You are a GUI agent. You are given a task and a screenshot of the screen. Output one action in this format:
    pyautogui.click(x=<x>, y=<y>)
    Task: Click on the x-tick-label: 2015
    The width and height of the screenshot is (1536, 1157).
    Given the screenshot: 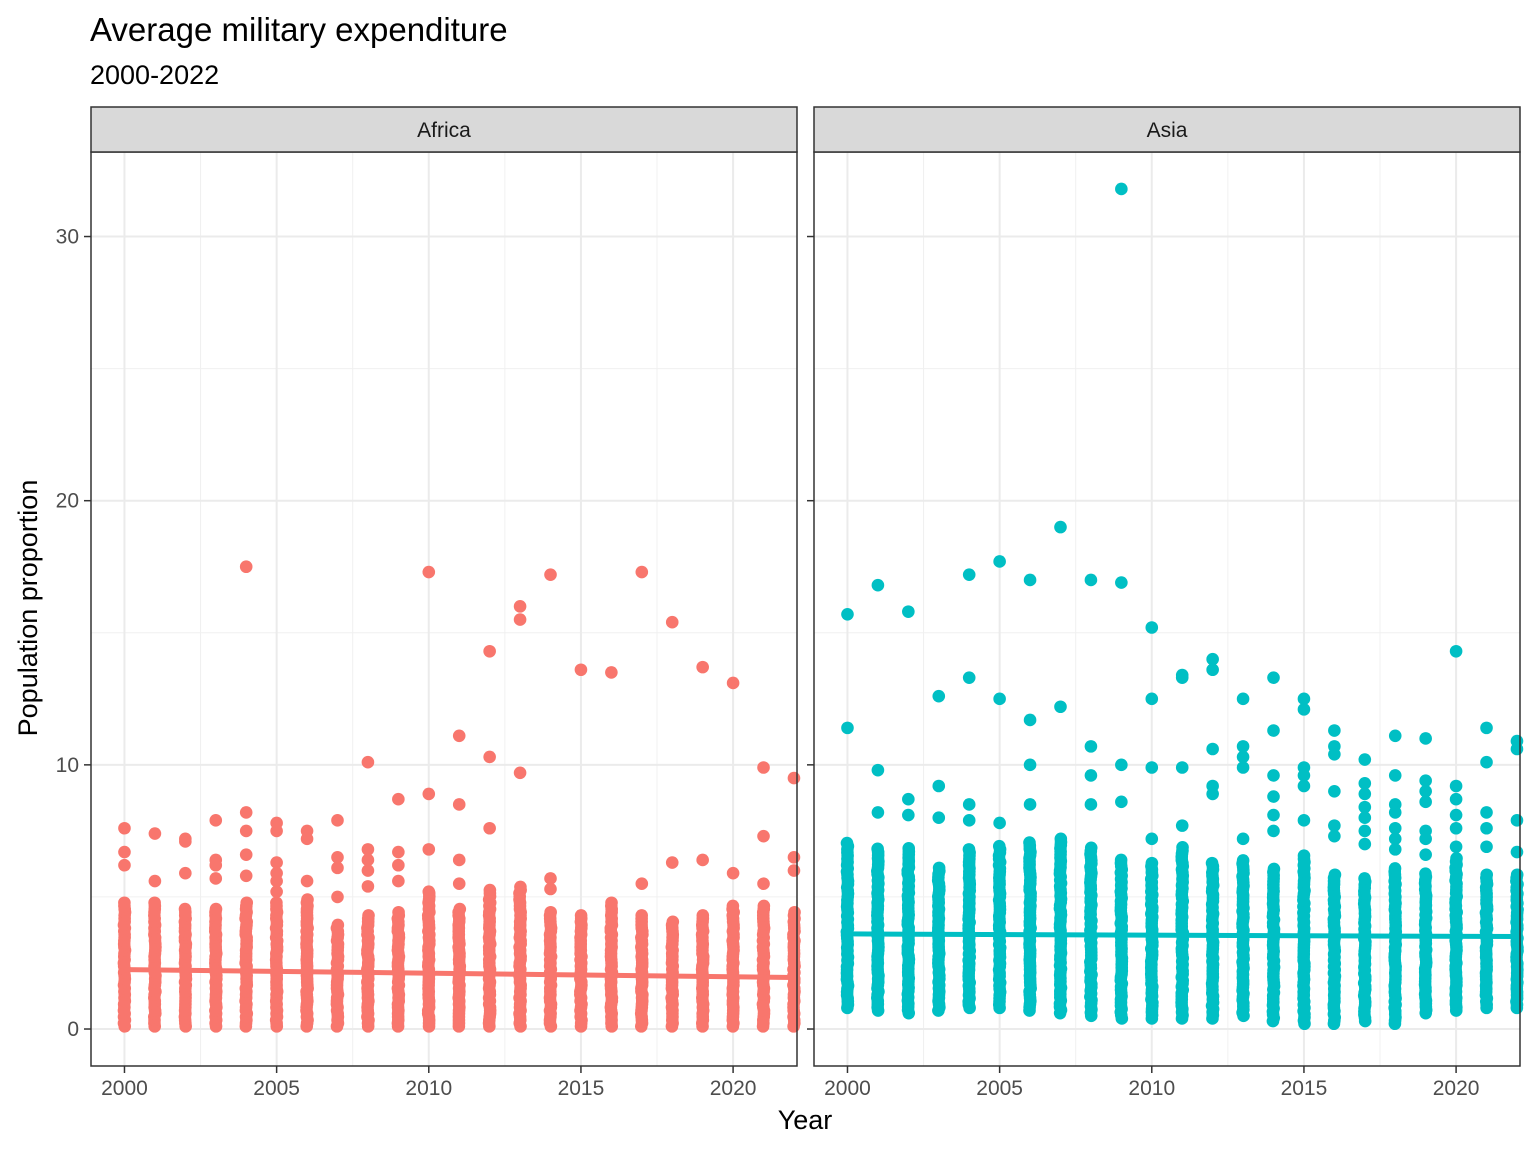 What is the action you would take?
    pyautogui.click(x=1304, y=1088)
    